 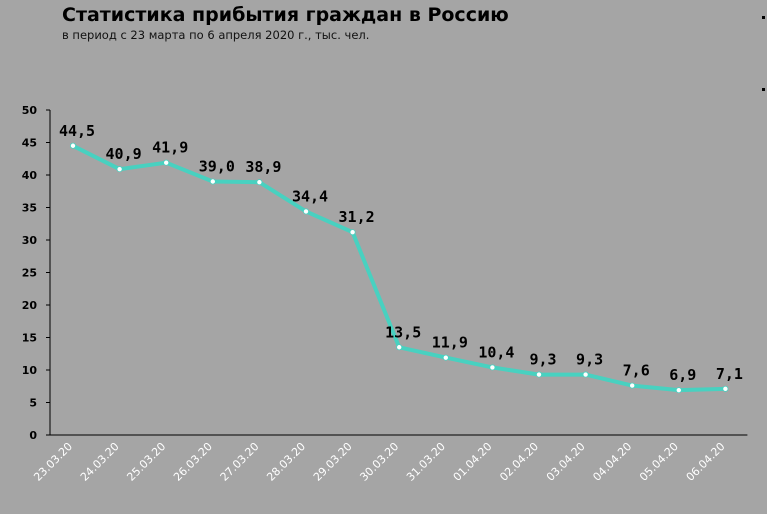 I want to click on data-label: 44,5, so click(x=77, y=131).